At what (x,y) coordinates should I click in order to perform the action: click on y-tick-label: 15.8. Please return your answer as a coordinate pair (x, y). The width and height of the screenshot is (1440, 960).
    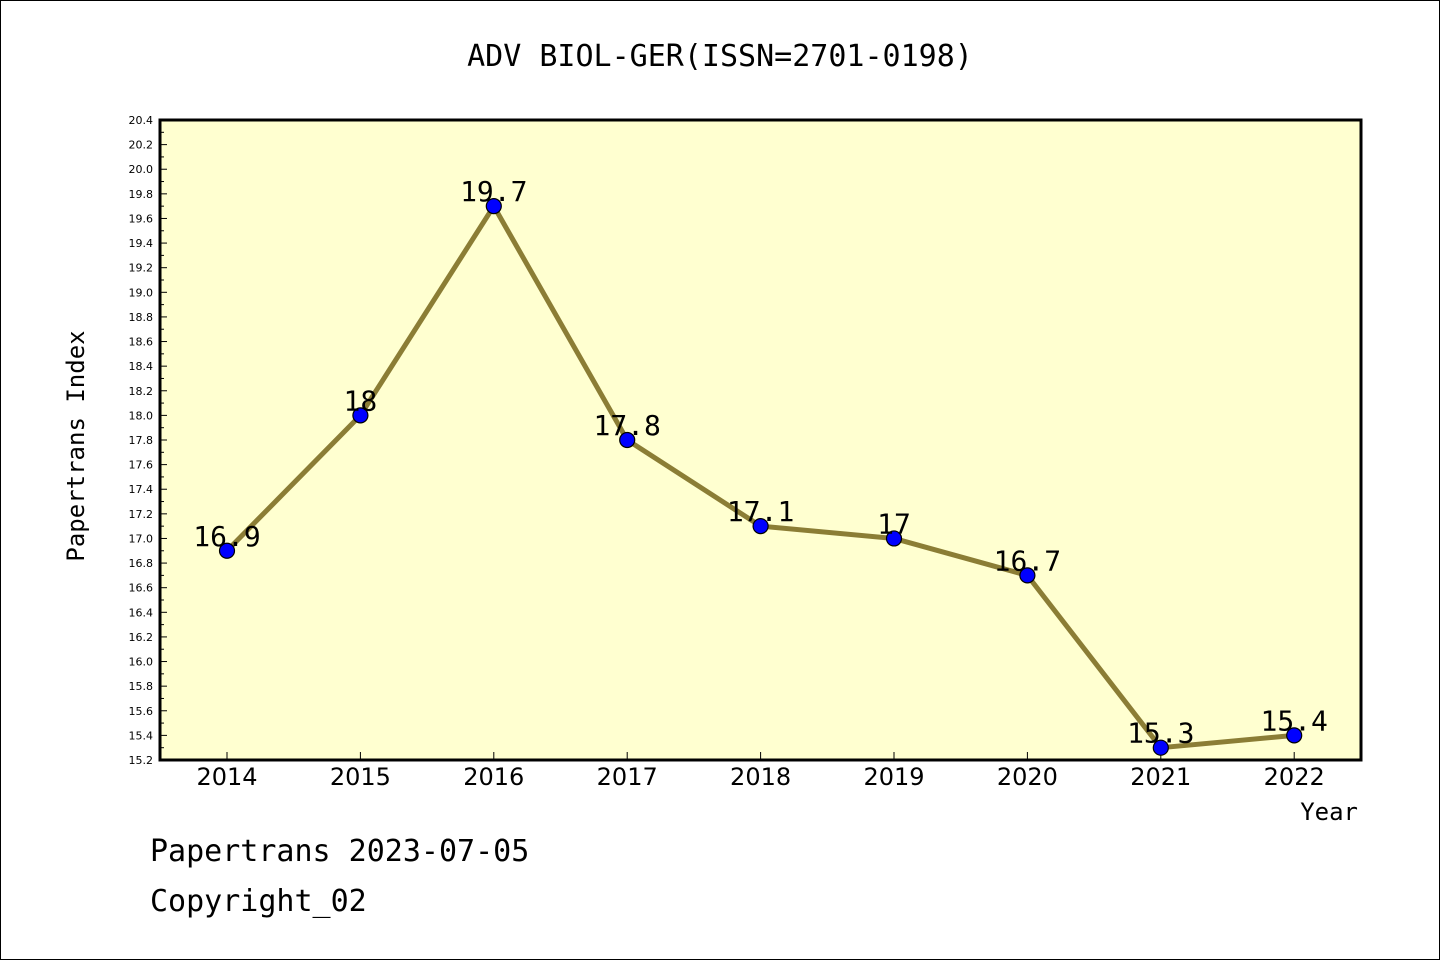
    Looking at the image, I should click on (141, 686).